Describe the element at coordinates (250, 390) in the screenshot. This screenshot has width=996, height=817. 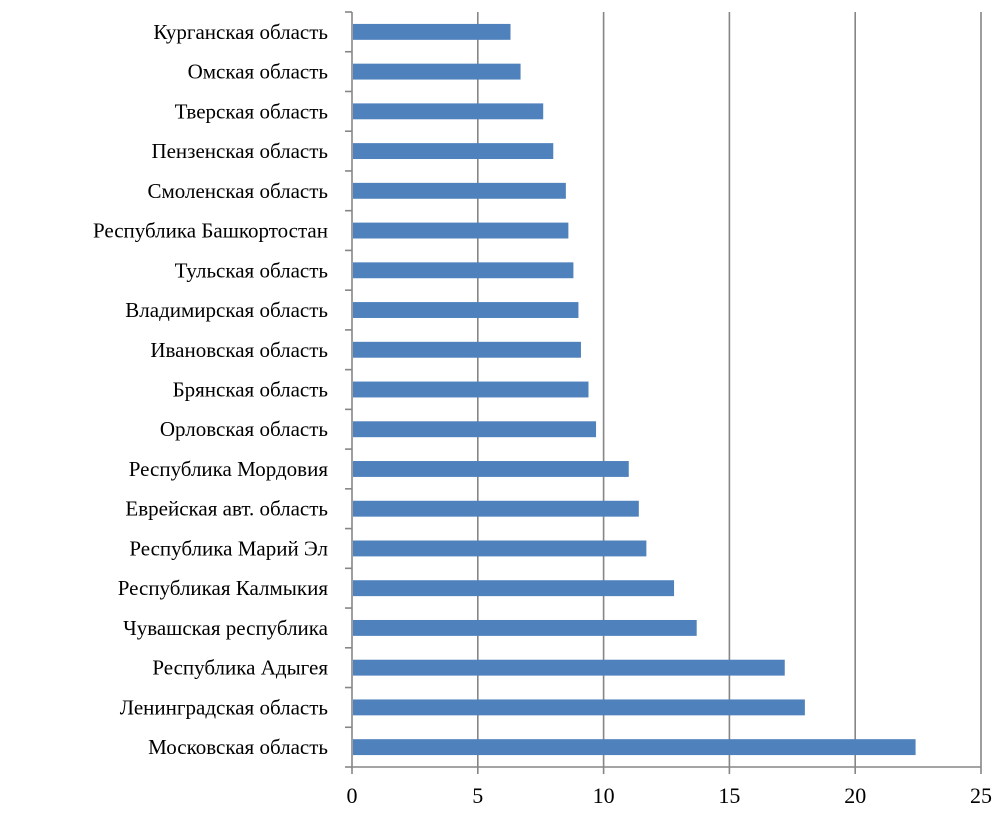
I see `category-label: Брянская область` at that location.